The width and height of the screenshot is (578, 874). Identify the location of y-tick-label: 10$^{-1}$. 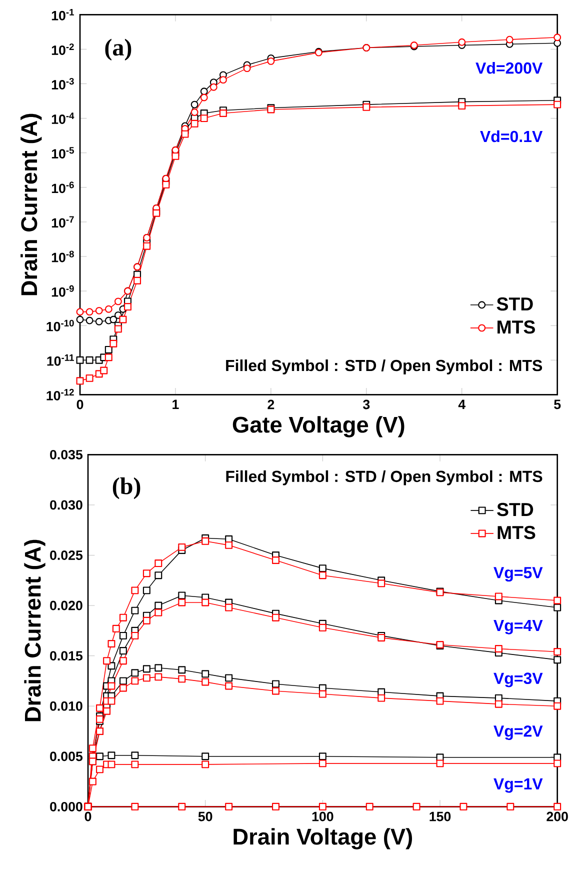
(63, 14).